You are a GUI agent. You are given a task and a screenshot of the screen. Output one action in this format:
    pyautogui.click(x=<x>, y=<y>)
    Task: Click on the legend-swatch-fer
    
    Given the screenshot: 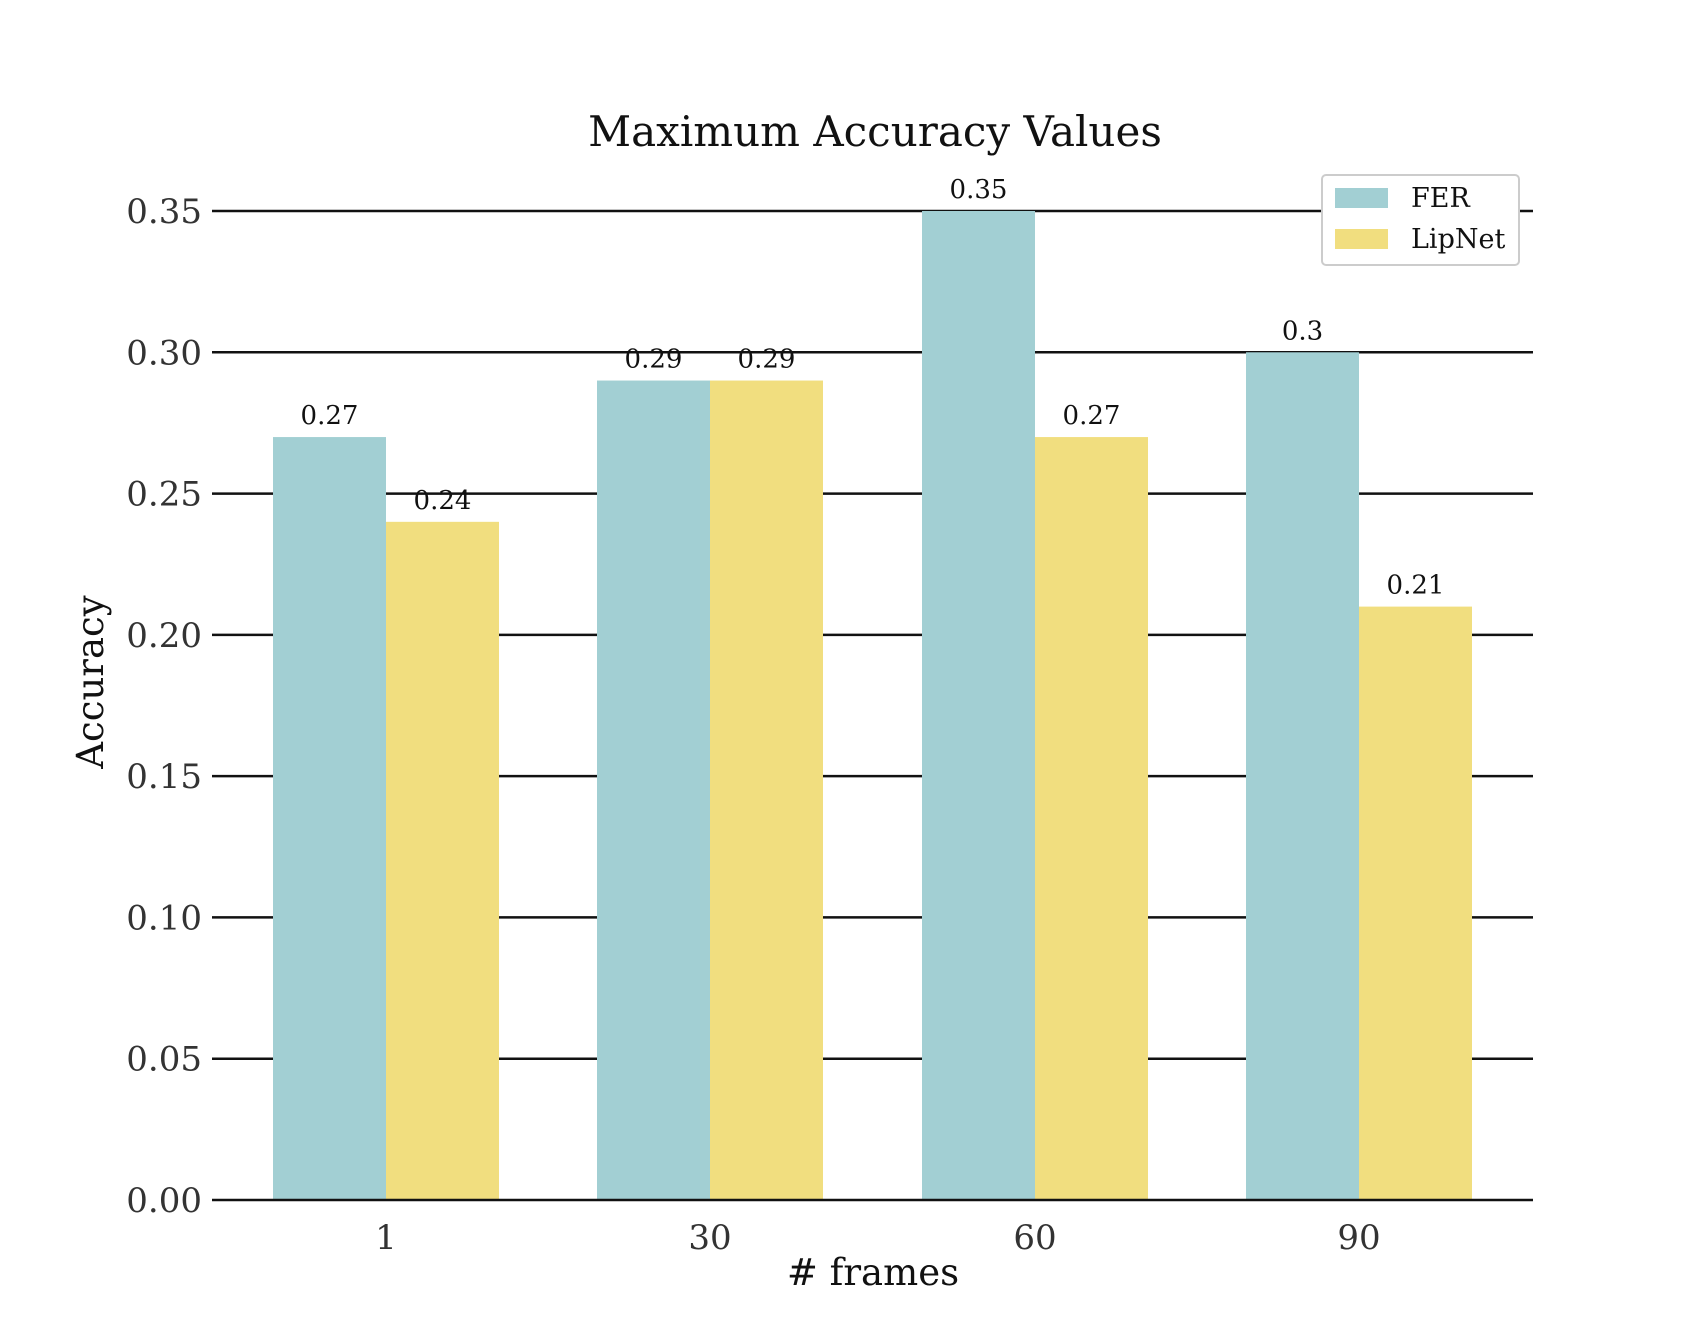 What is the action you would take?
    pyautogui.click(x=1361, y=198)
    